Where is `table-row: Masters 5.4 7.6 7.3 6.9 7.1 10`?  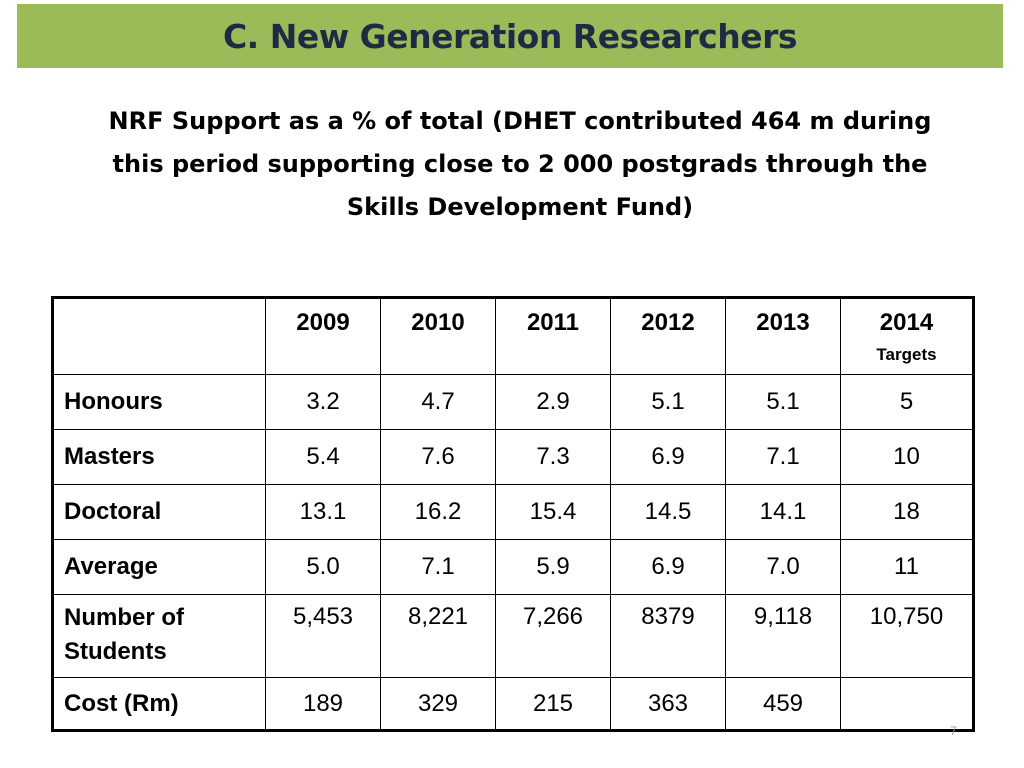
table-row: Masters 5.4 7.6 7.3 6.9 7.1 10 is located at coordinates (513, 457).